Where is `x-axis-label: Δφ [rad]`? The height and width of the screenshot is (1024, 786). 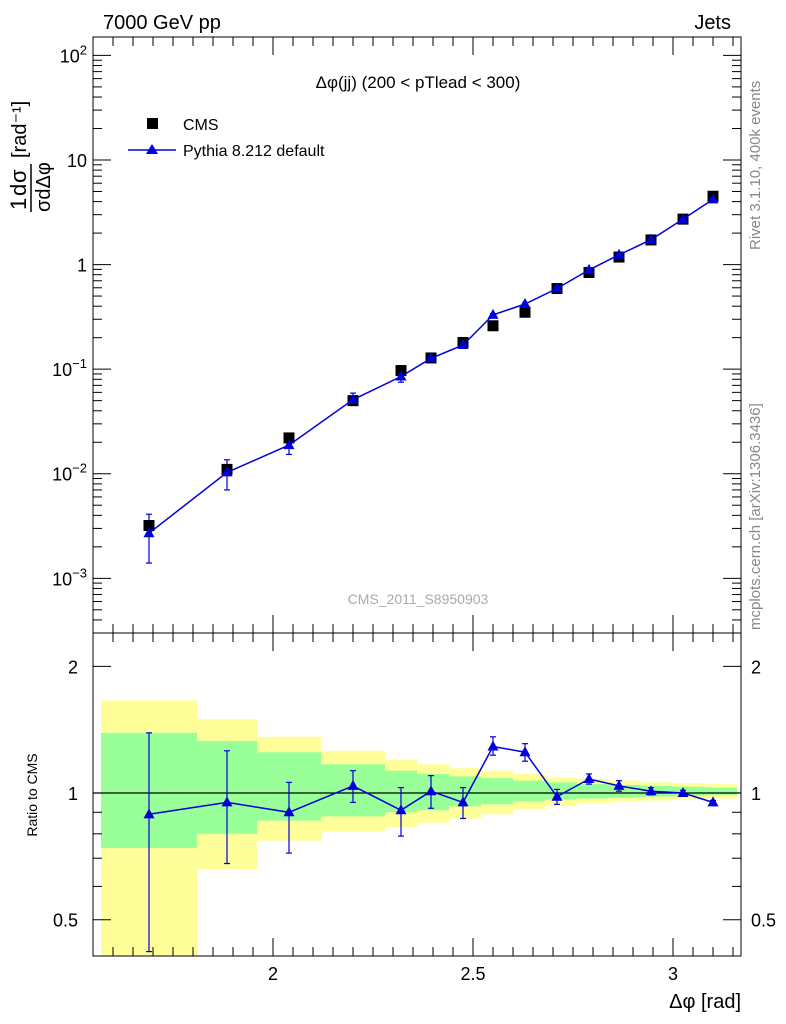
x-axis-label: Δφ [rad] is located at coordinates (705, 1002).